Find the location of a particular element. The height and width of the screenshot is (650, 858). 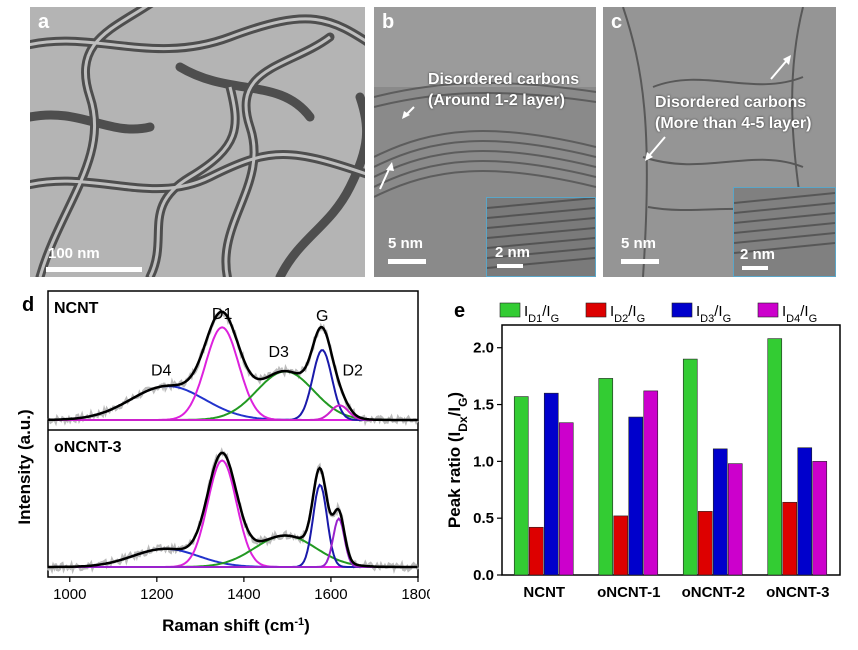

raman-xlabel-sup: -1 is located at coordinates (299, 622).